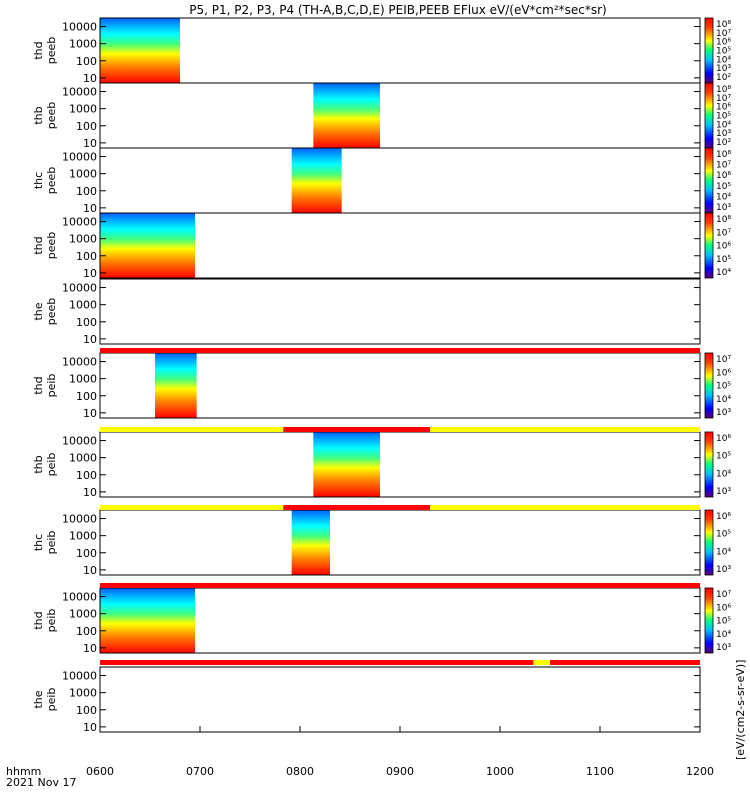  Describe the element at coordinates (400, 752) in the screenshot. I see `x-axis: 0600 0700 0800 0900 1000 1100 1200` at that location.